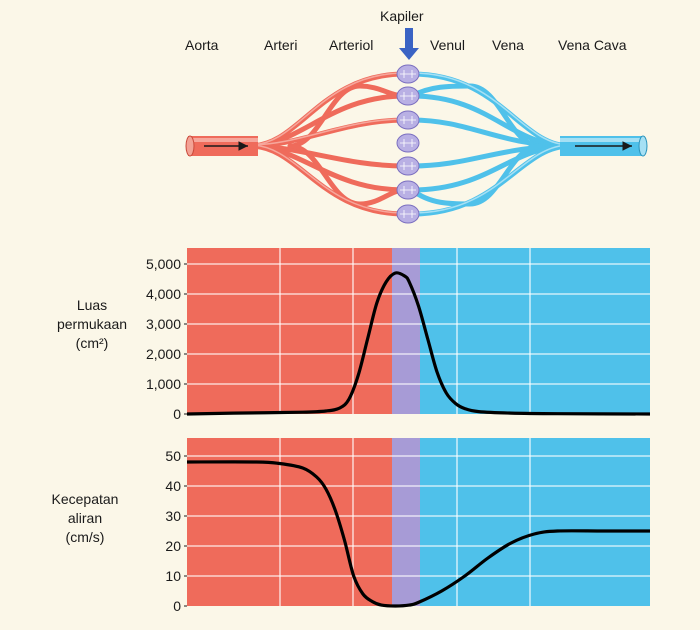  I want to click on chart1-ytick-label: 4,000, so click(163, 294).